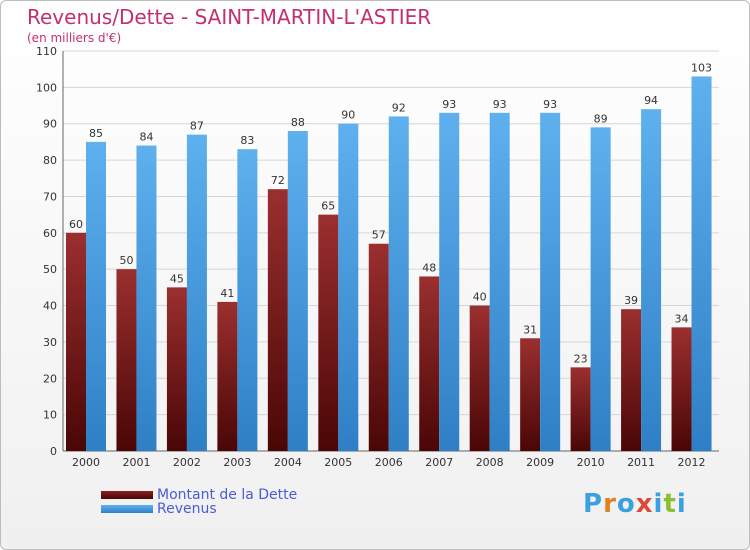  I want to click on value-label-revenue: 87, so click(197, 126).